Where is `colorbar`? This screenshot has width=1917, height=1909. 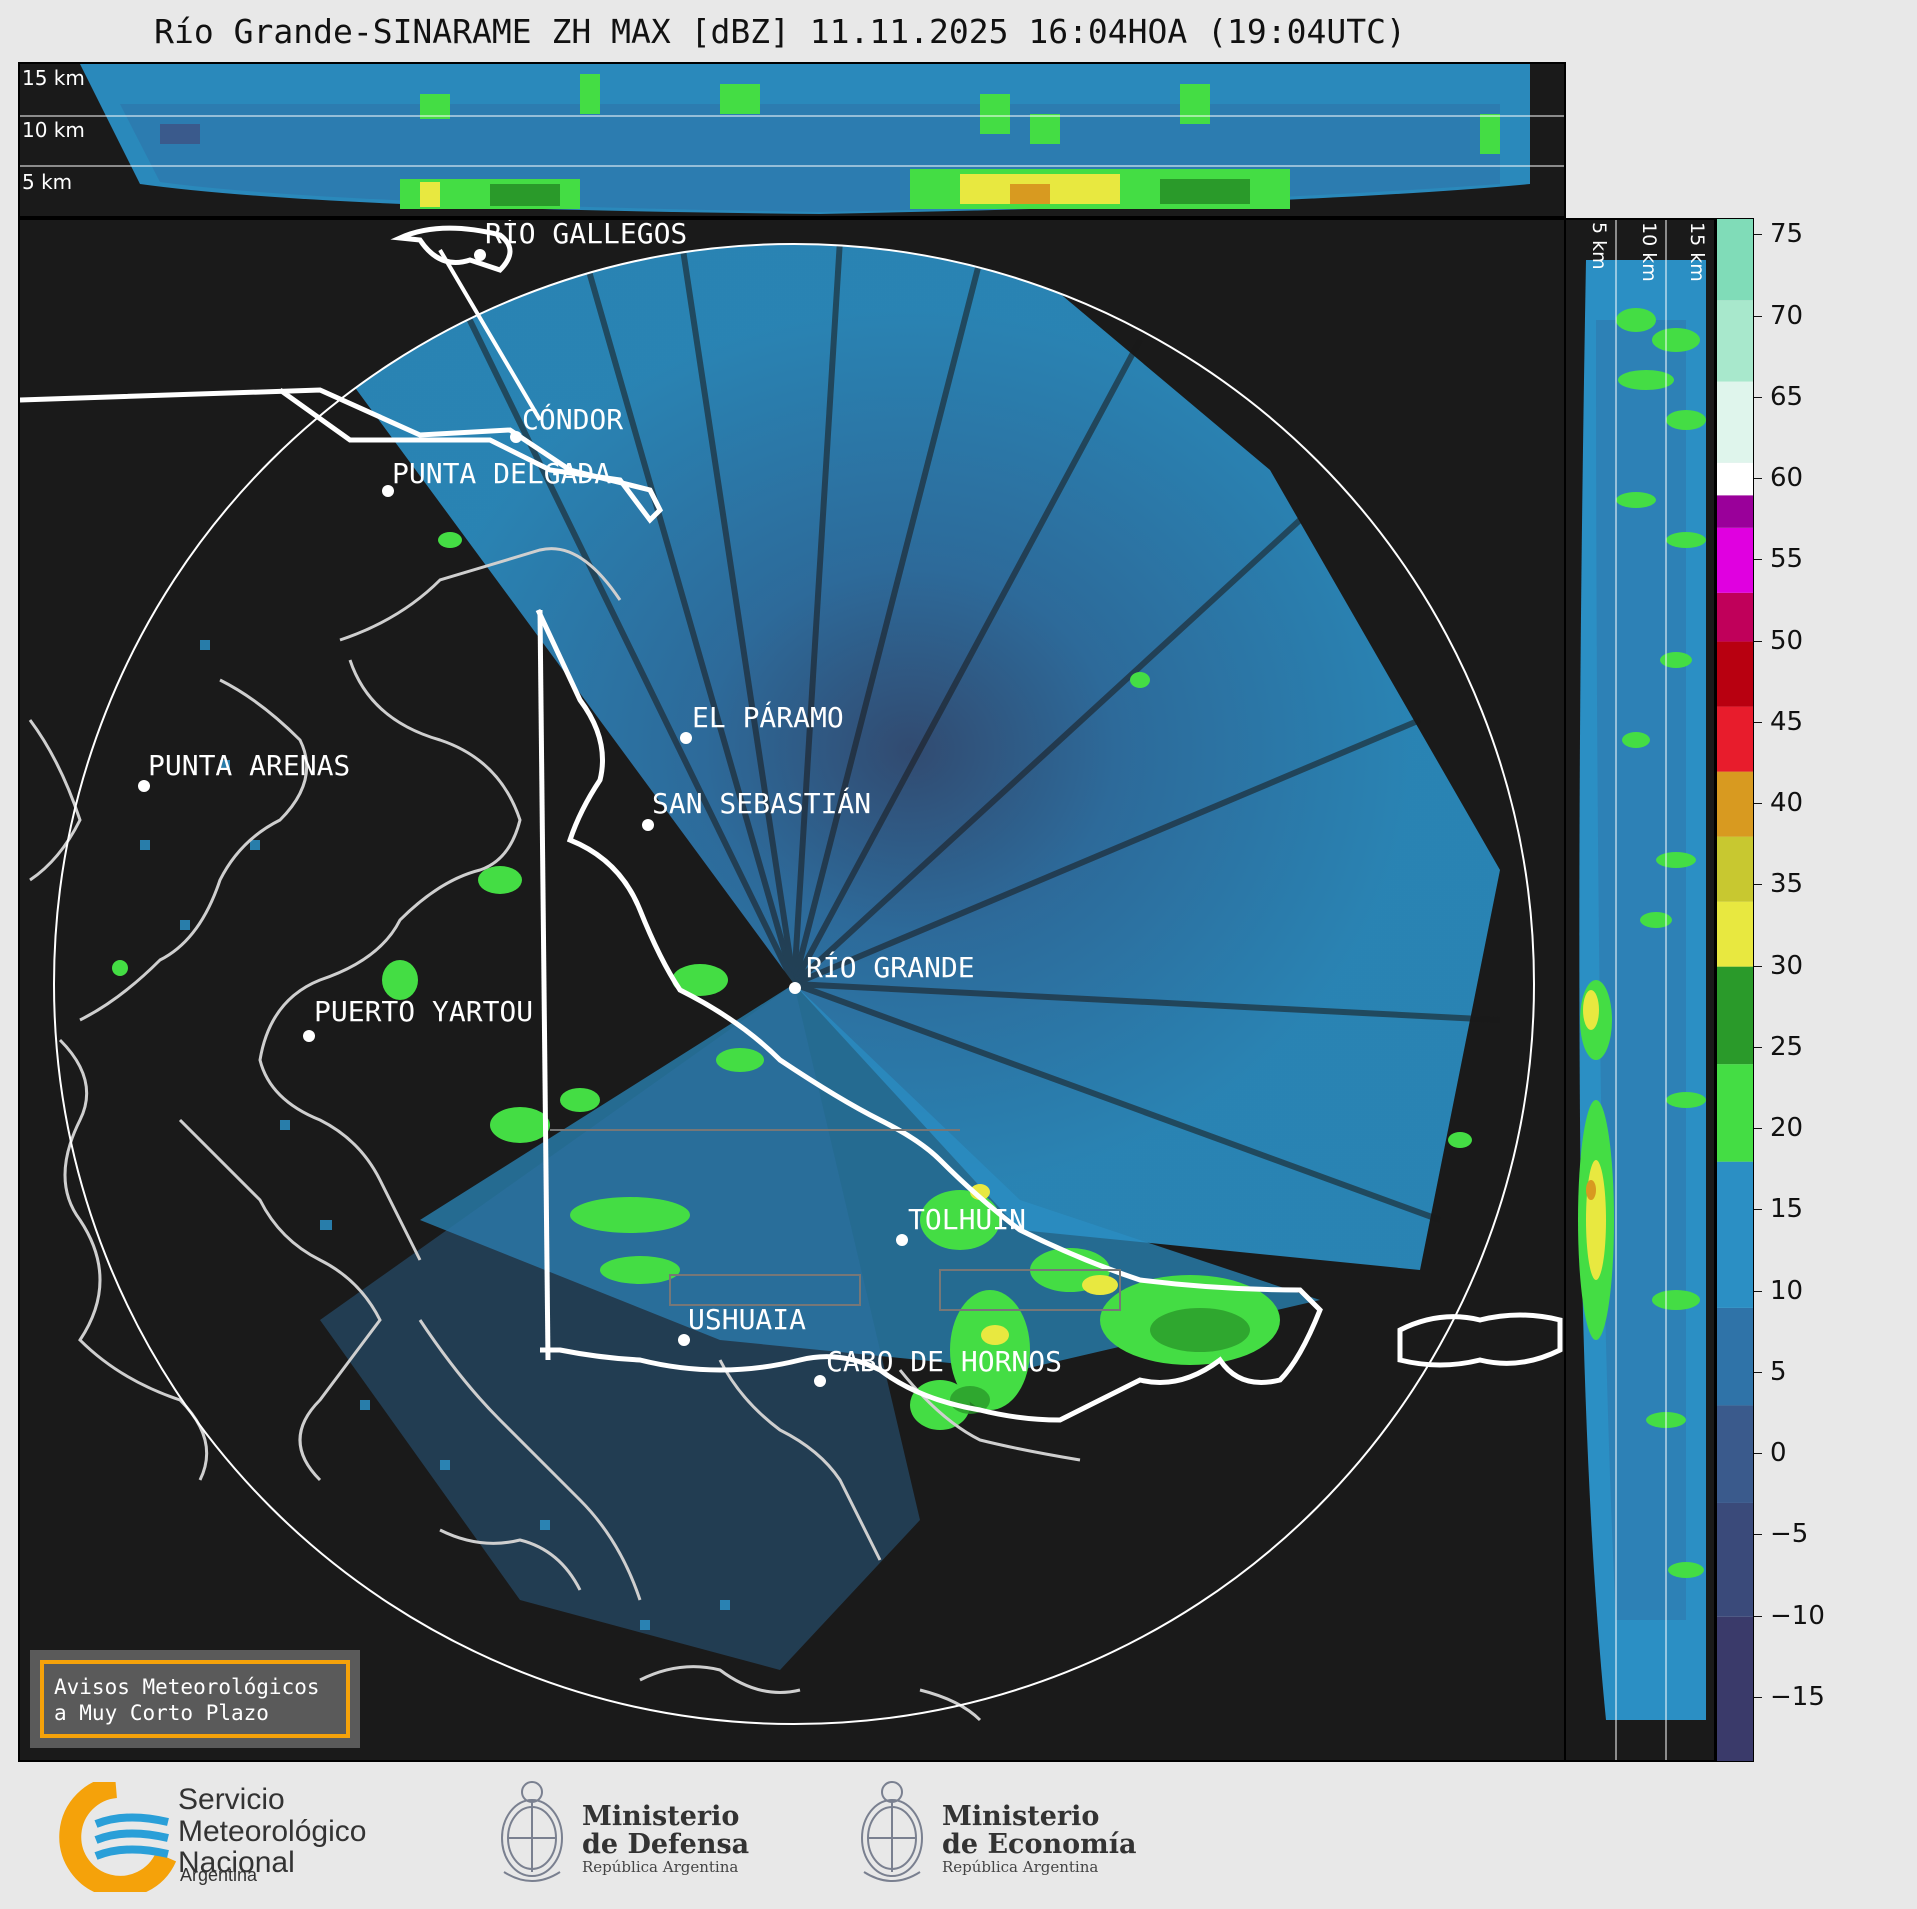 colorbar is located at coordinates (1735, 990).